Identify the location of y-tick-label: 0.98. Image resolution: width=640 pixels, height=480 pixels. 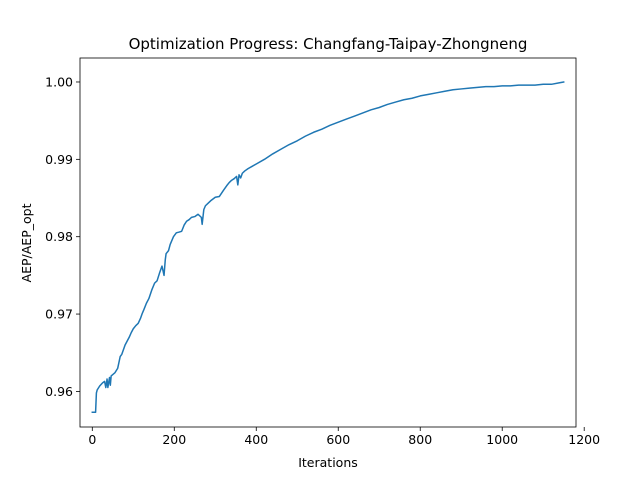
(59, 236).